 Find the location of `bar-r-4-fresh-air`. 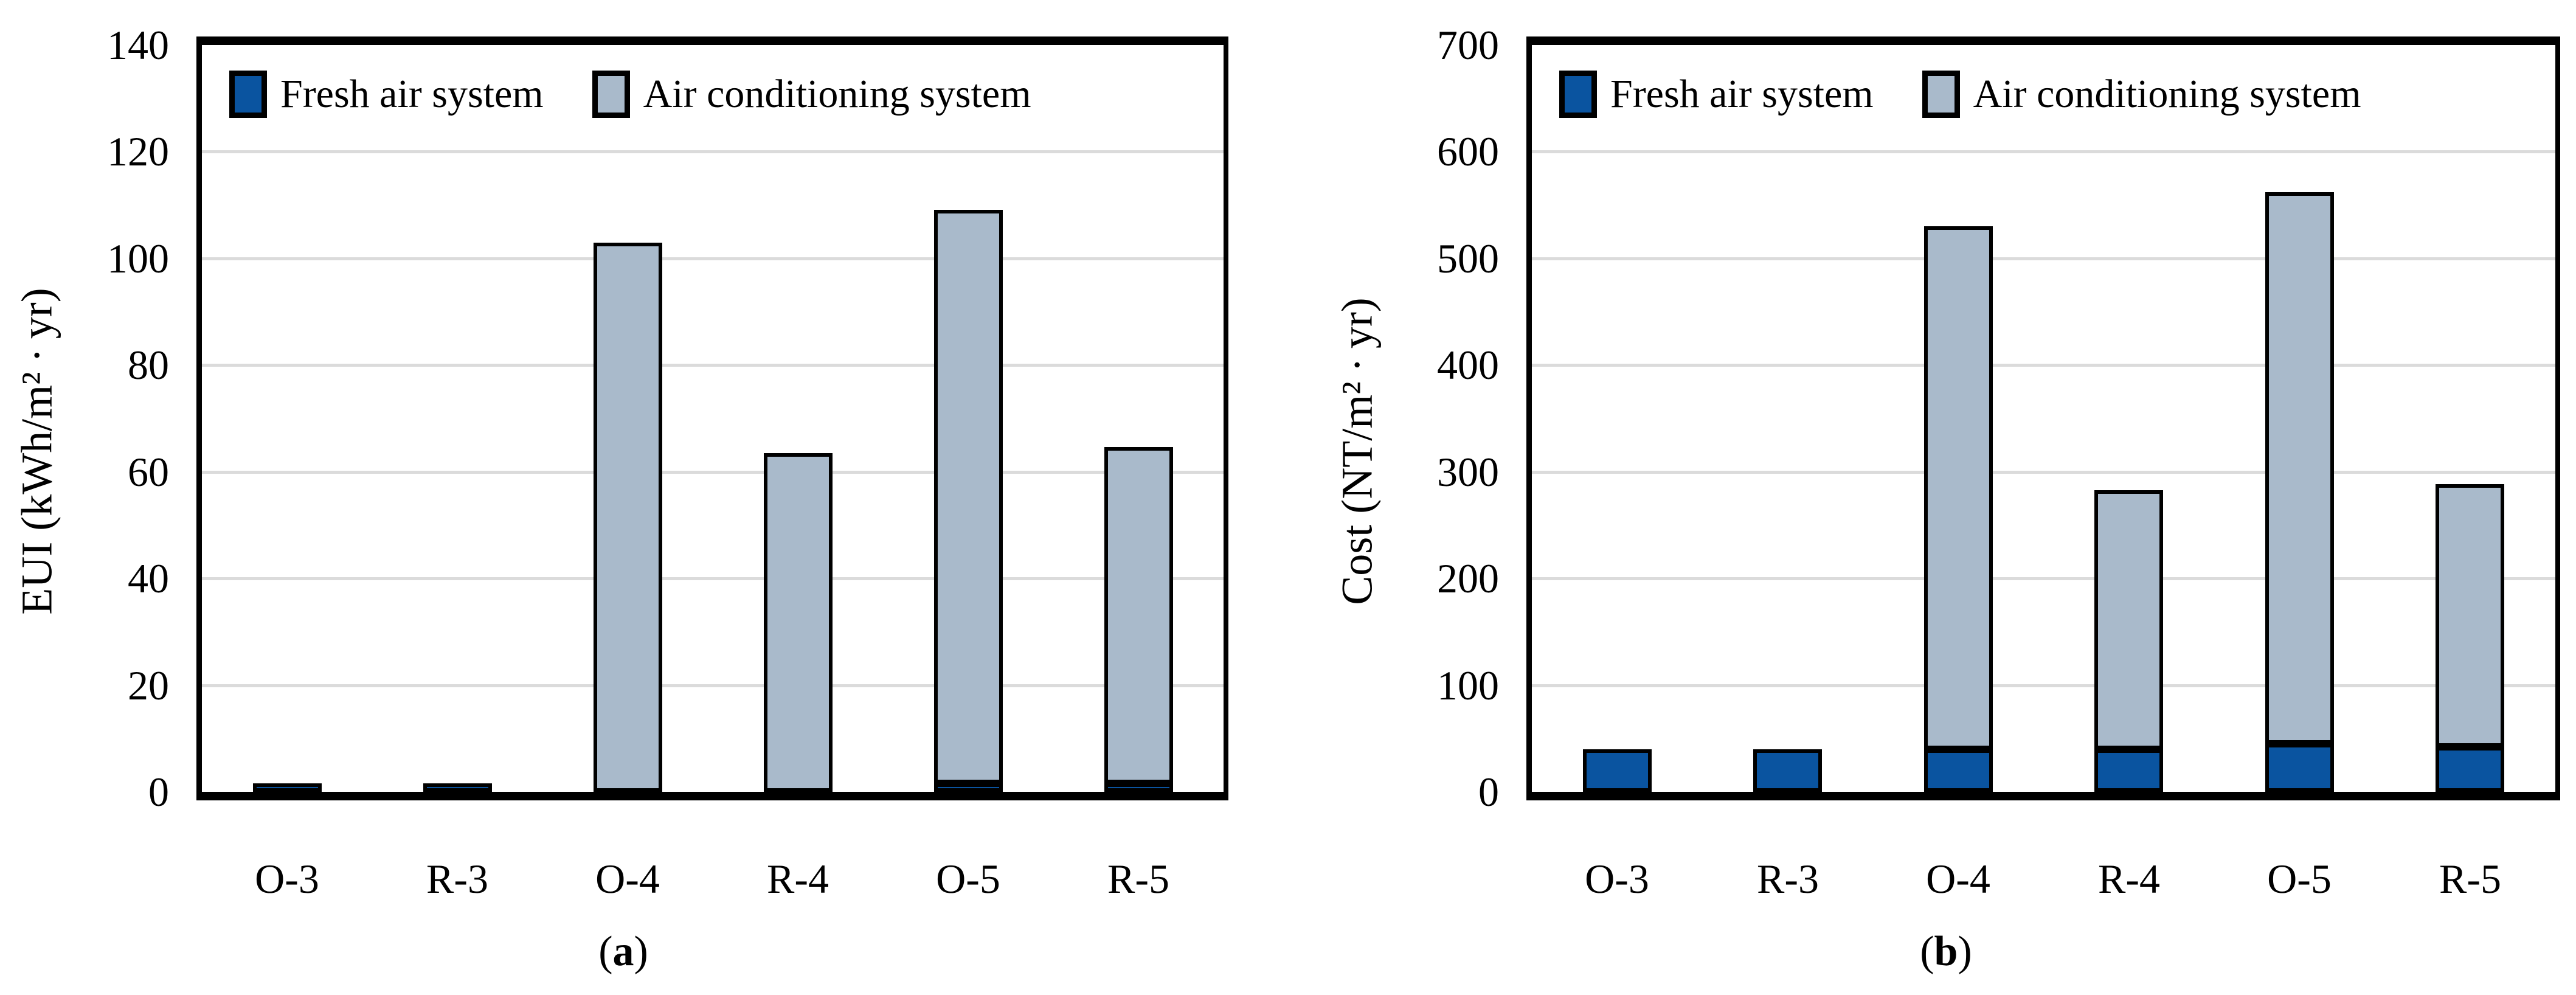

bar-r-4-fresh-air is located at coordinates (2128, 770).